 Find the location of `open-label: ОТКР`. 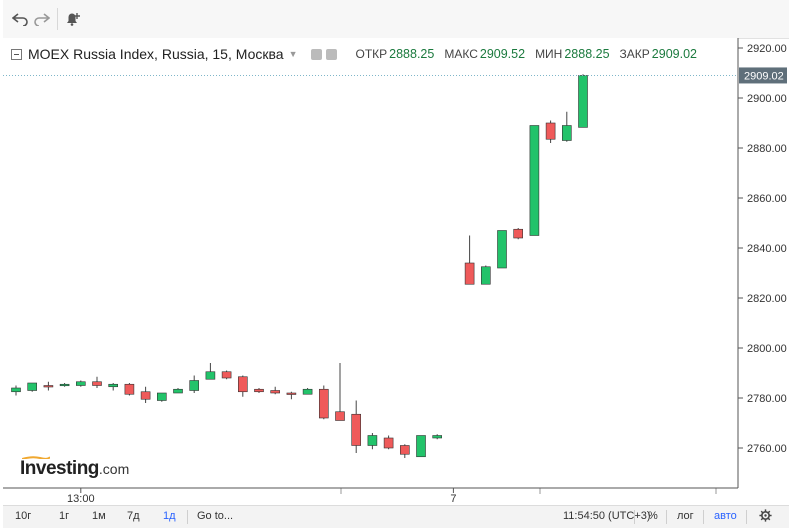

open-label: ОТКР is located at coordinates (371, 54).